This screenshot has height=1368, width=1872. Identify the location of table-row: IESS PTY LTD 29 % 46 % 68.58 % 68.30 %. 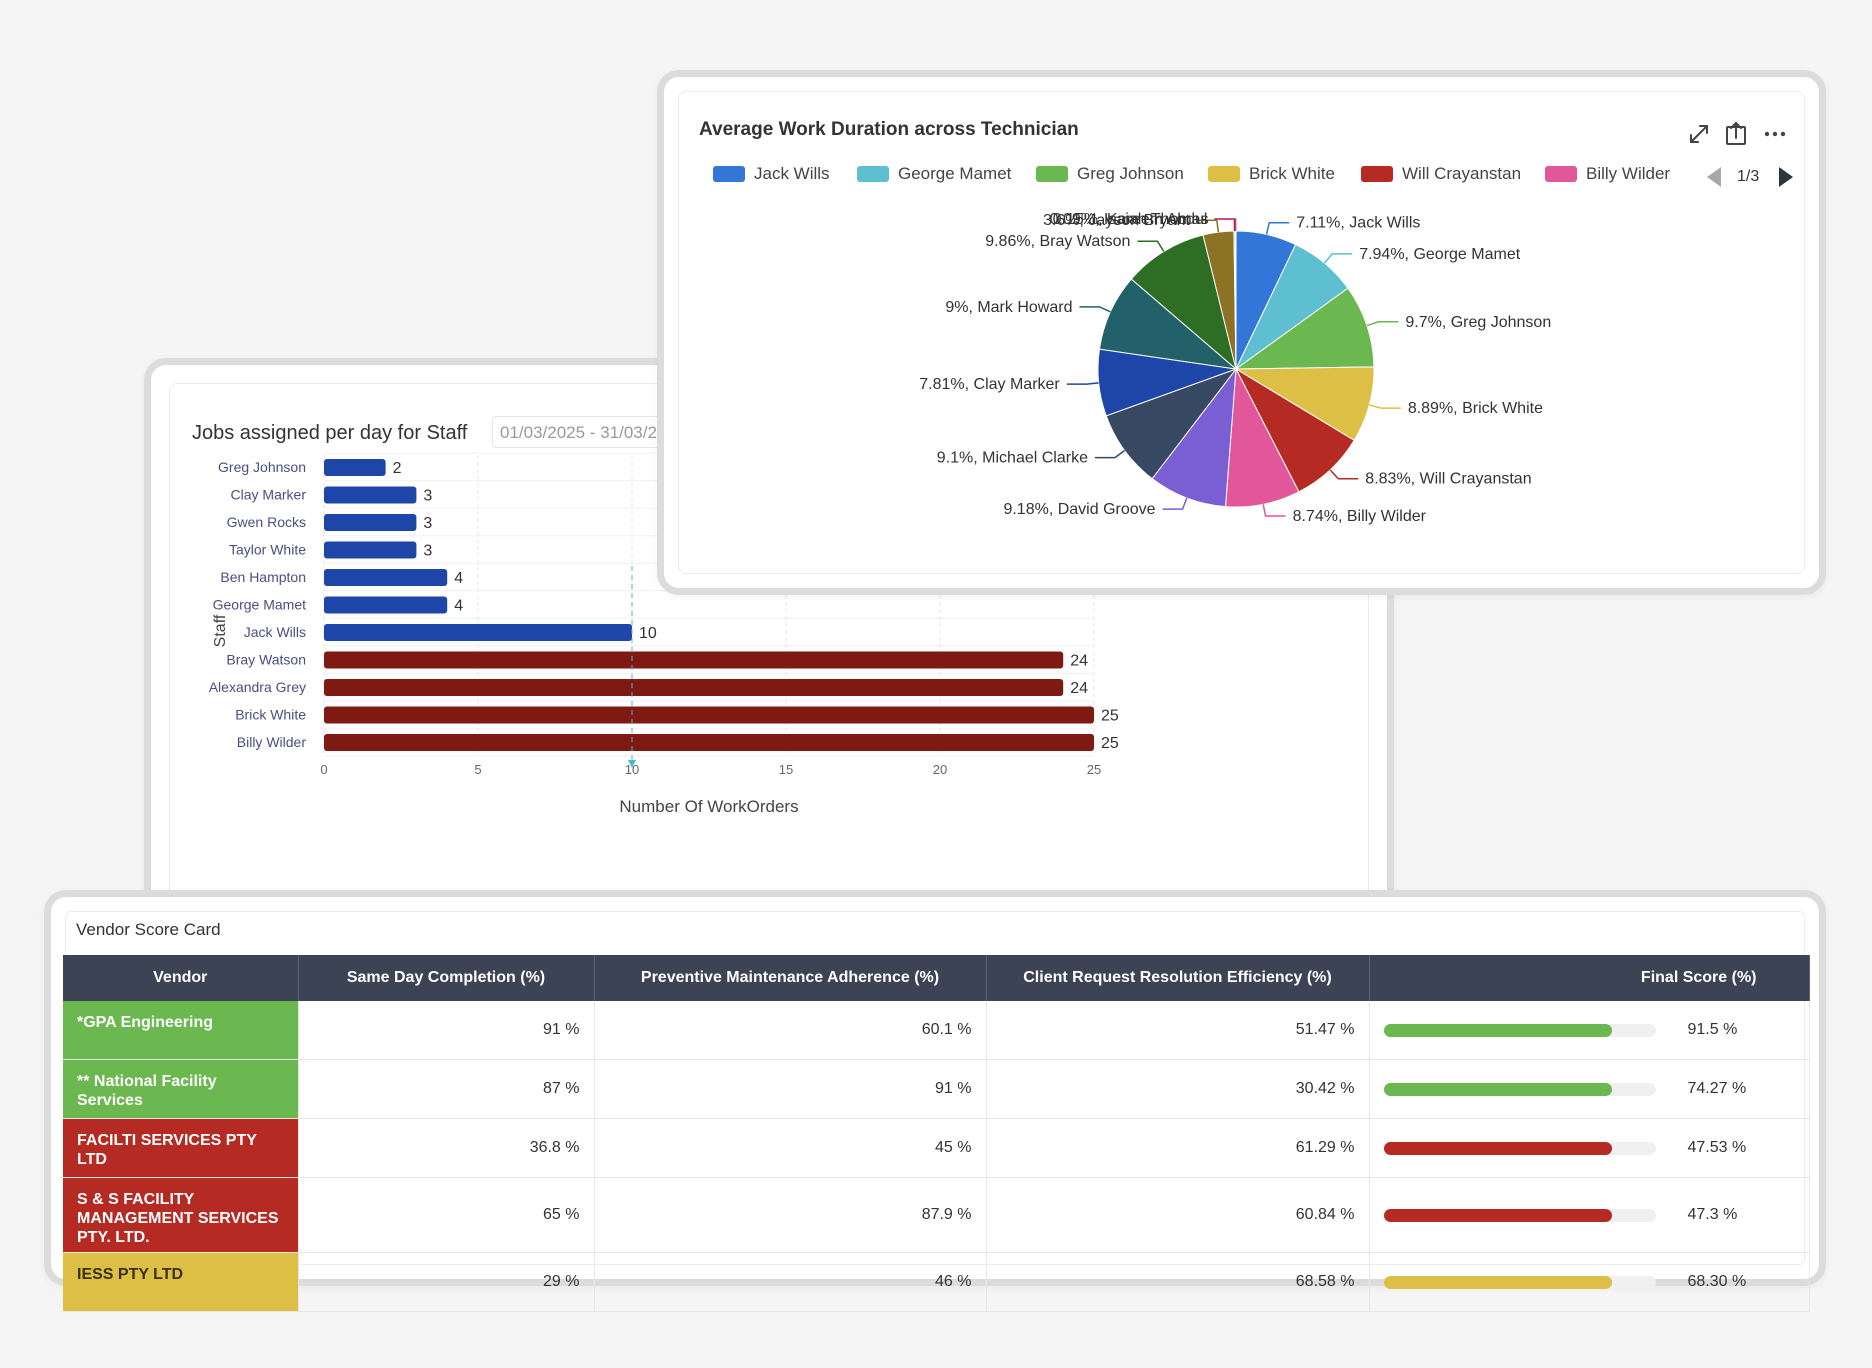
(936, 1282).